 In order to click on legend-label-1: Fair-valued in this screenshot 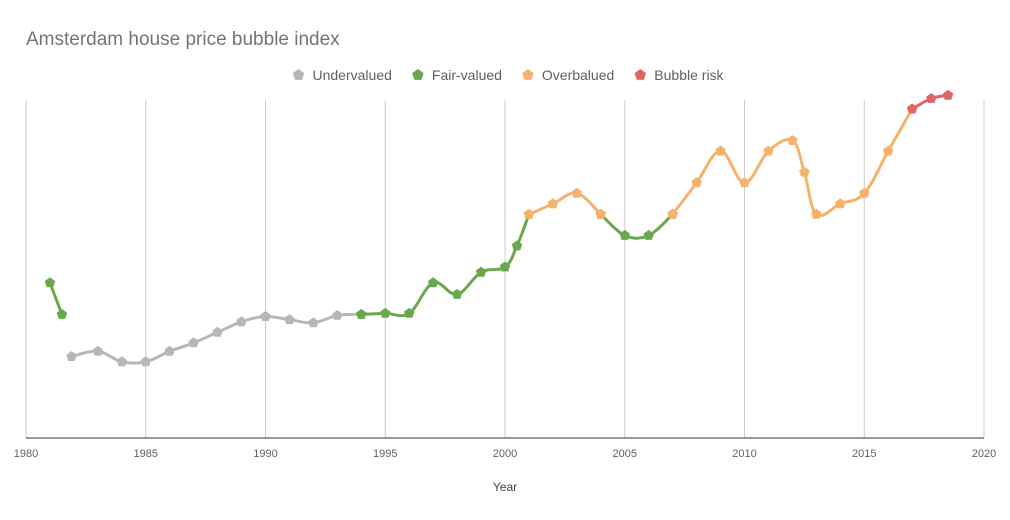, I will do `click(467, 75)`.